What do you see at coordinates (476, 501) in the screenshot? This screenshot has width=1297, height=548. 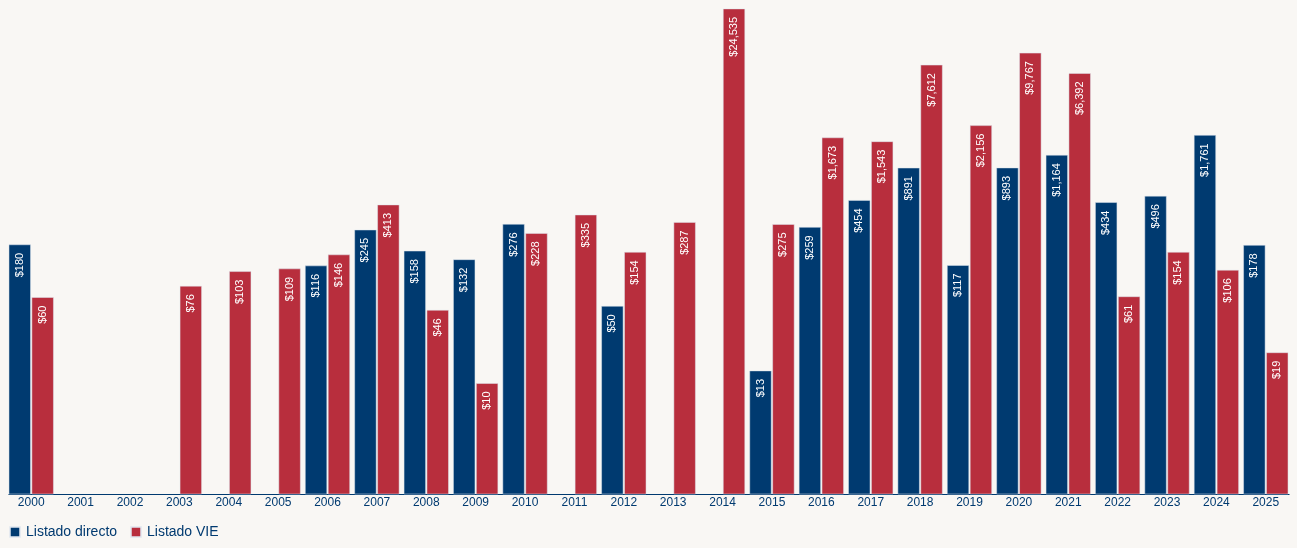 I see `x-tick-label: 2009` at bounding box center [476, 501].